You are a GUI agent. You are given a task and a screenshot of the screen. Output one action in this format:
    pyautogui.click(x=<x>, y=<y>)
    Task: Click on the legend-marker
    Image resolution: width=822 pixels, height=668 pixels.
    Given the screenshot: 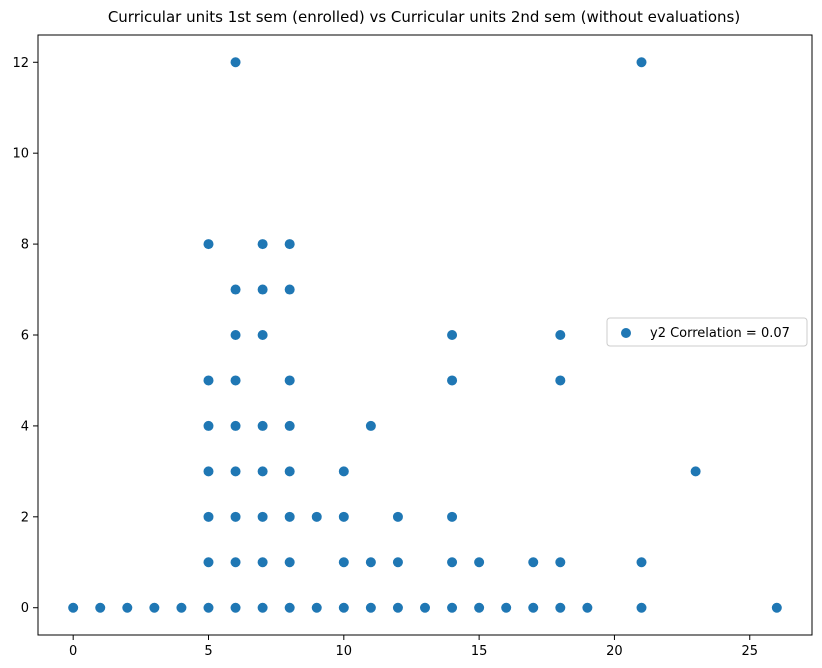 What is the action you would take?
    pyautogui.click(x=626, y=333)
    